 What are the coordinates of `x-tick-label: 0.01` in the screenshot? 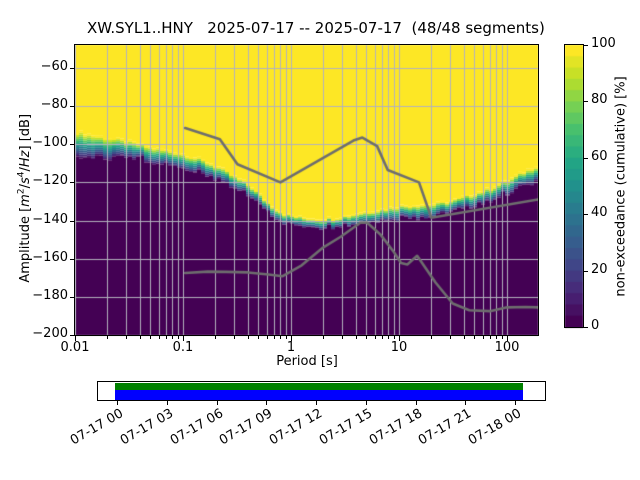 It's located at (75, 347).